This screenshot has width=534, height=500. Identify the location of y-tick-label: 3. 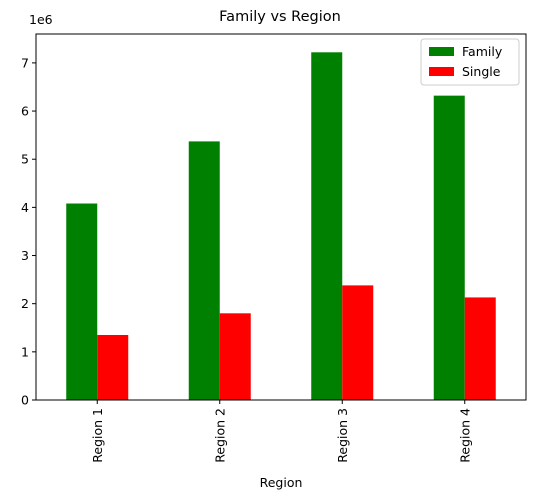
(25, 255).